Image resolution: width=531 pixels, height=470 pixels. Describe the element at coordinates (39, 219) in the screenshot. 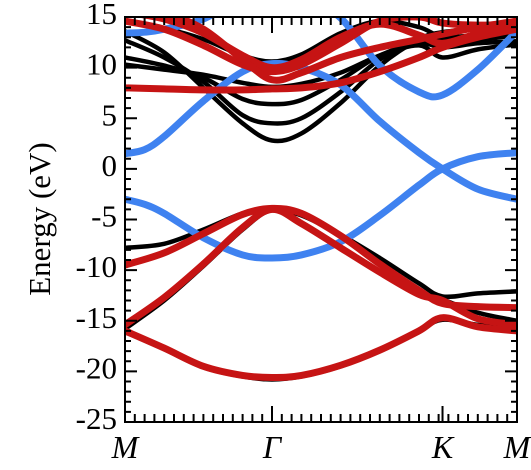

I see `y-axis-label: Energy (eV)` at that location.